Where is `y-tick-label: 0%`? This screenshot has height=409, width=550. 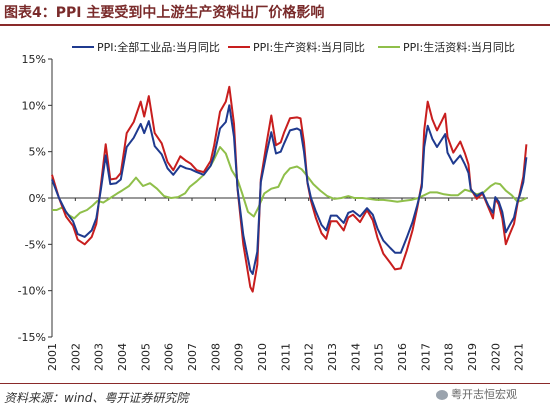
y-tick-label: 0% is located at coordinates (37, 198).